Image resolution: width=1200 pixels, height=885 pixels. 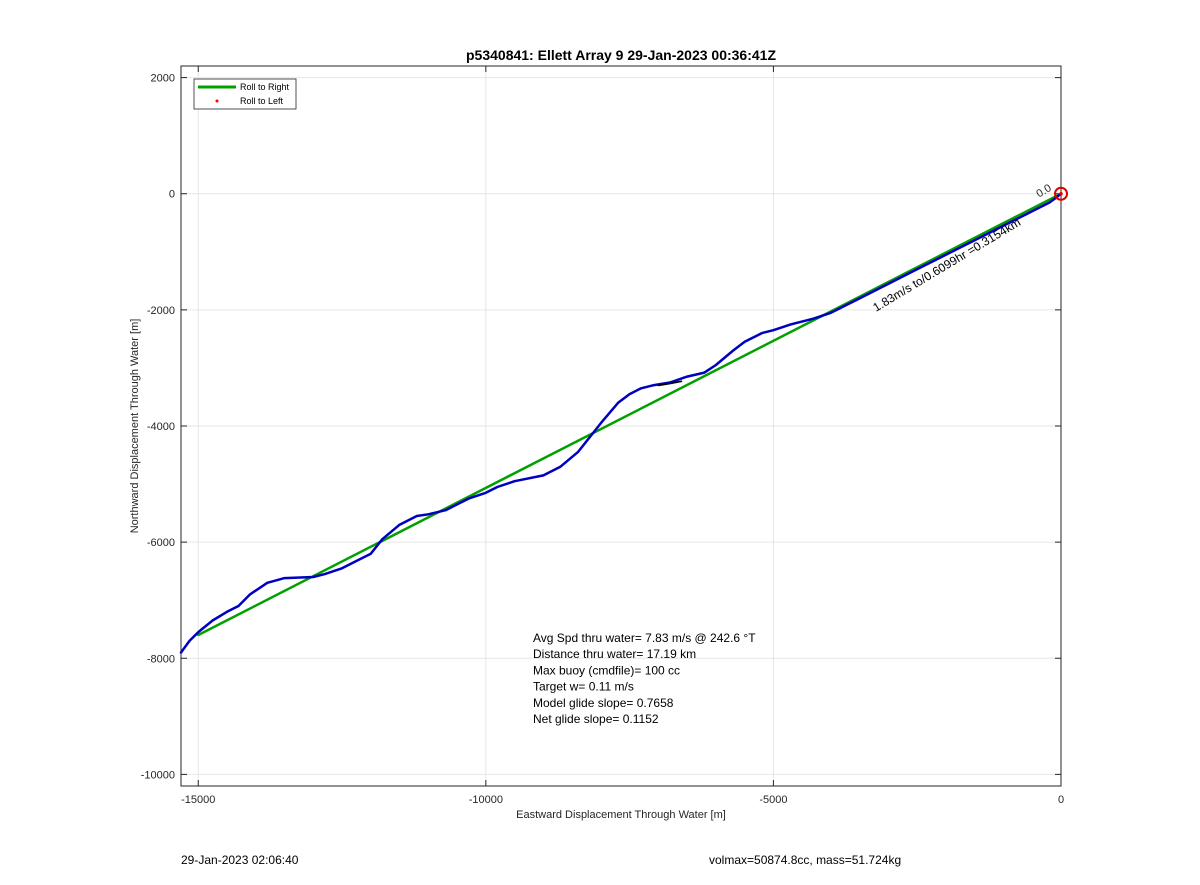 What do you see at coordinates (606, 670) in the screenshot?
I see `stats-annotation-line: Max buoy (cmdfile)= 100 cc` at bounding box center [606, 670].